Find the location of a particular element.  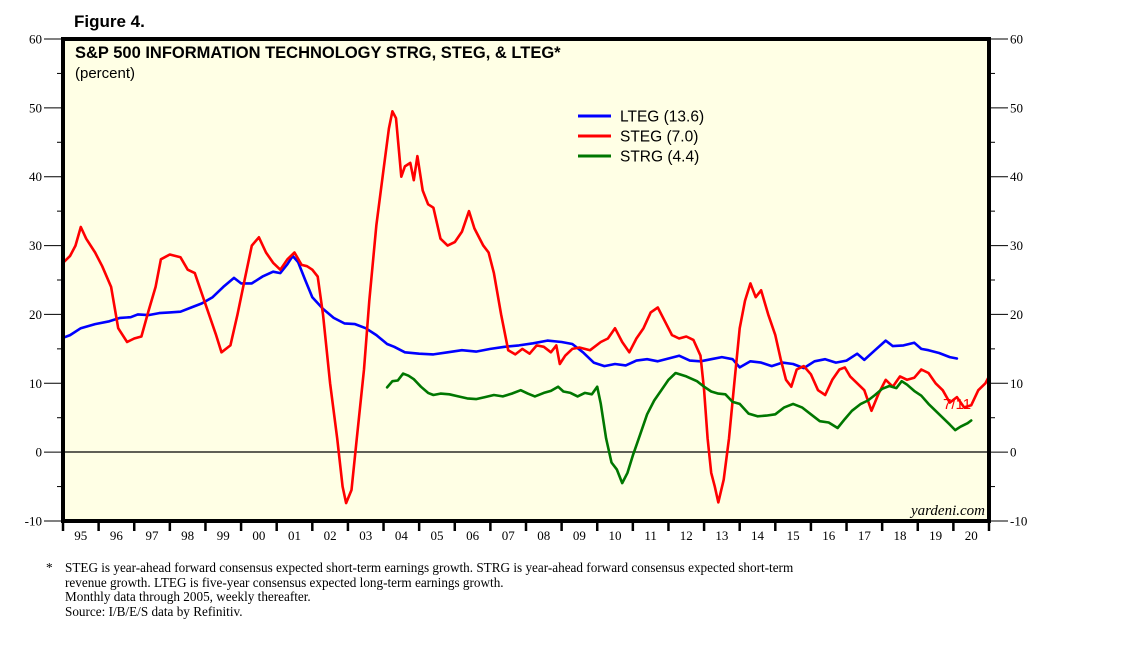

x-tick-label: 17 is located at coordinates (865, 535).